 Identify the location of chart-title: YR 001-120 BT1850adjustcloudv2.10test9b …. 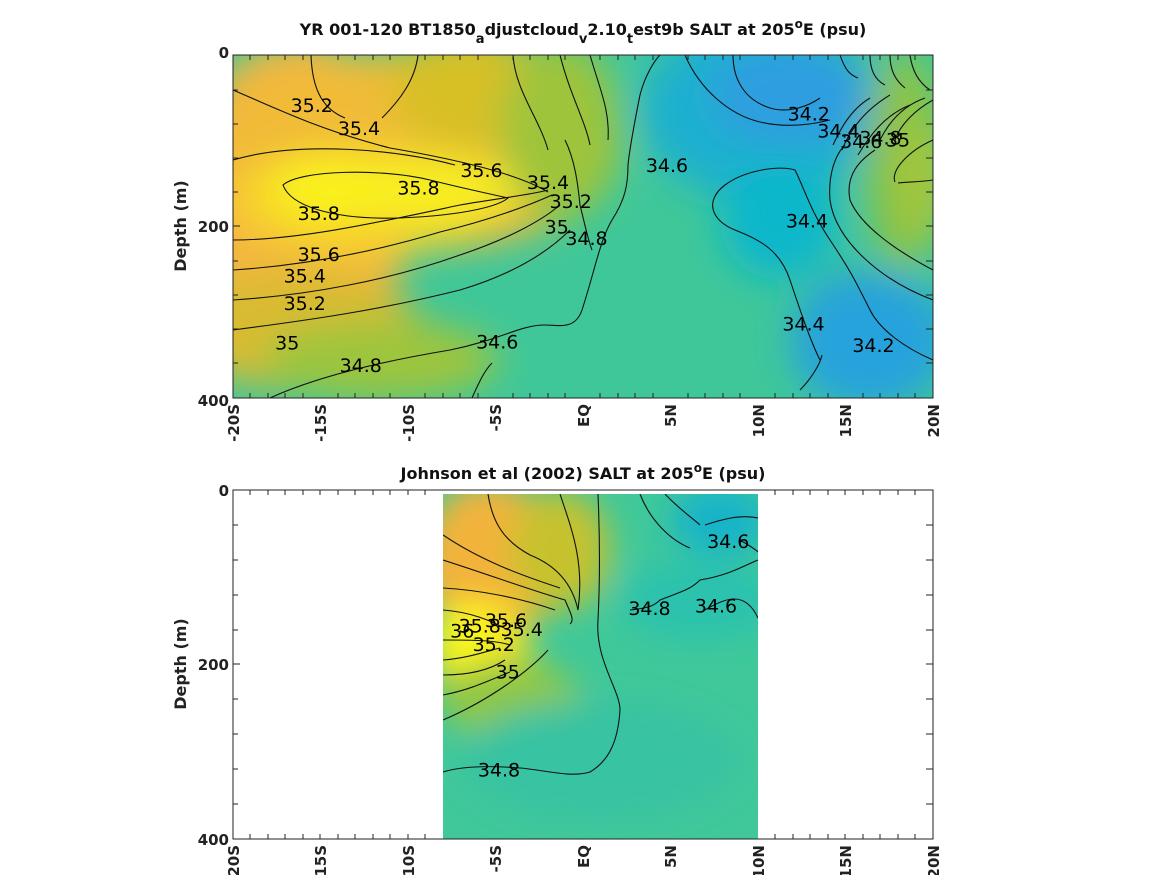
(583, 32).